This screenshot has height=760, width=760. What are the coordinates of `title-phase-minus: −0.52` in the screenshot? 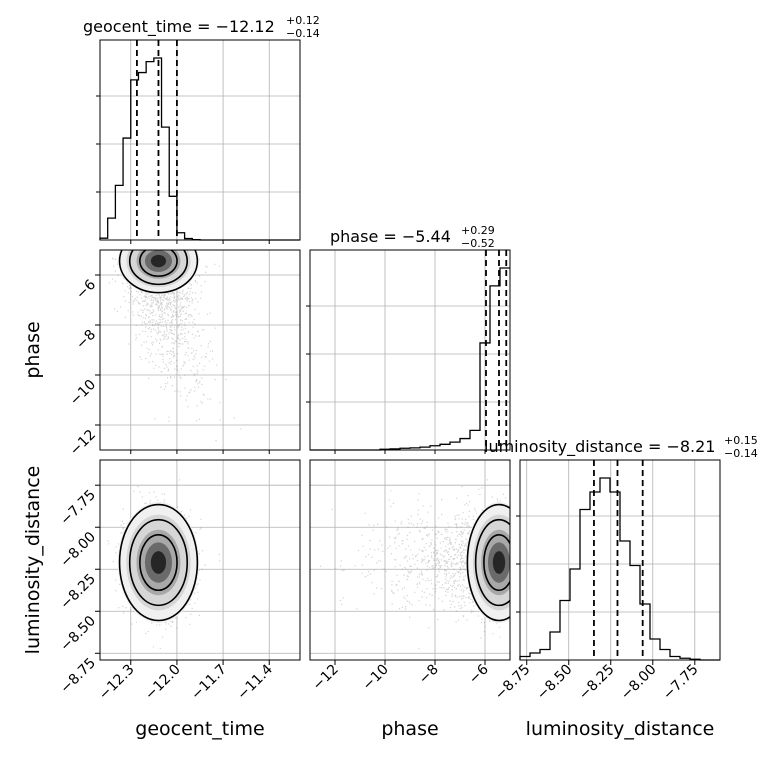 It's located at (478, 243).